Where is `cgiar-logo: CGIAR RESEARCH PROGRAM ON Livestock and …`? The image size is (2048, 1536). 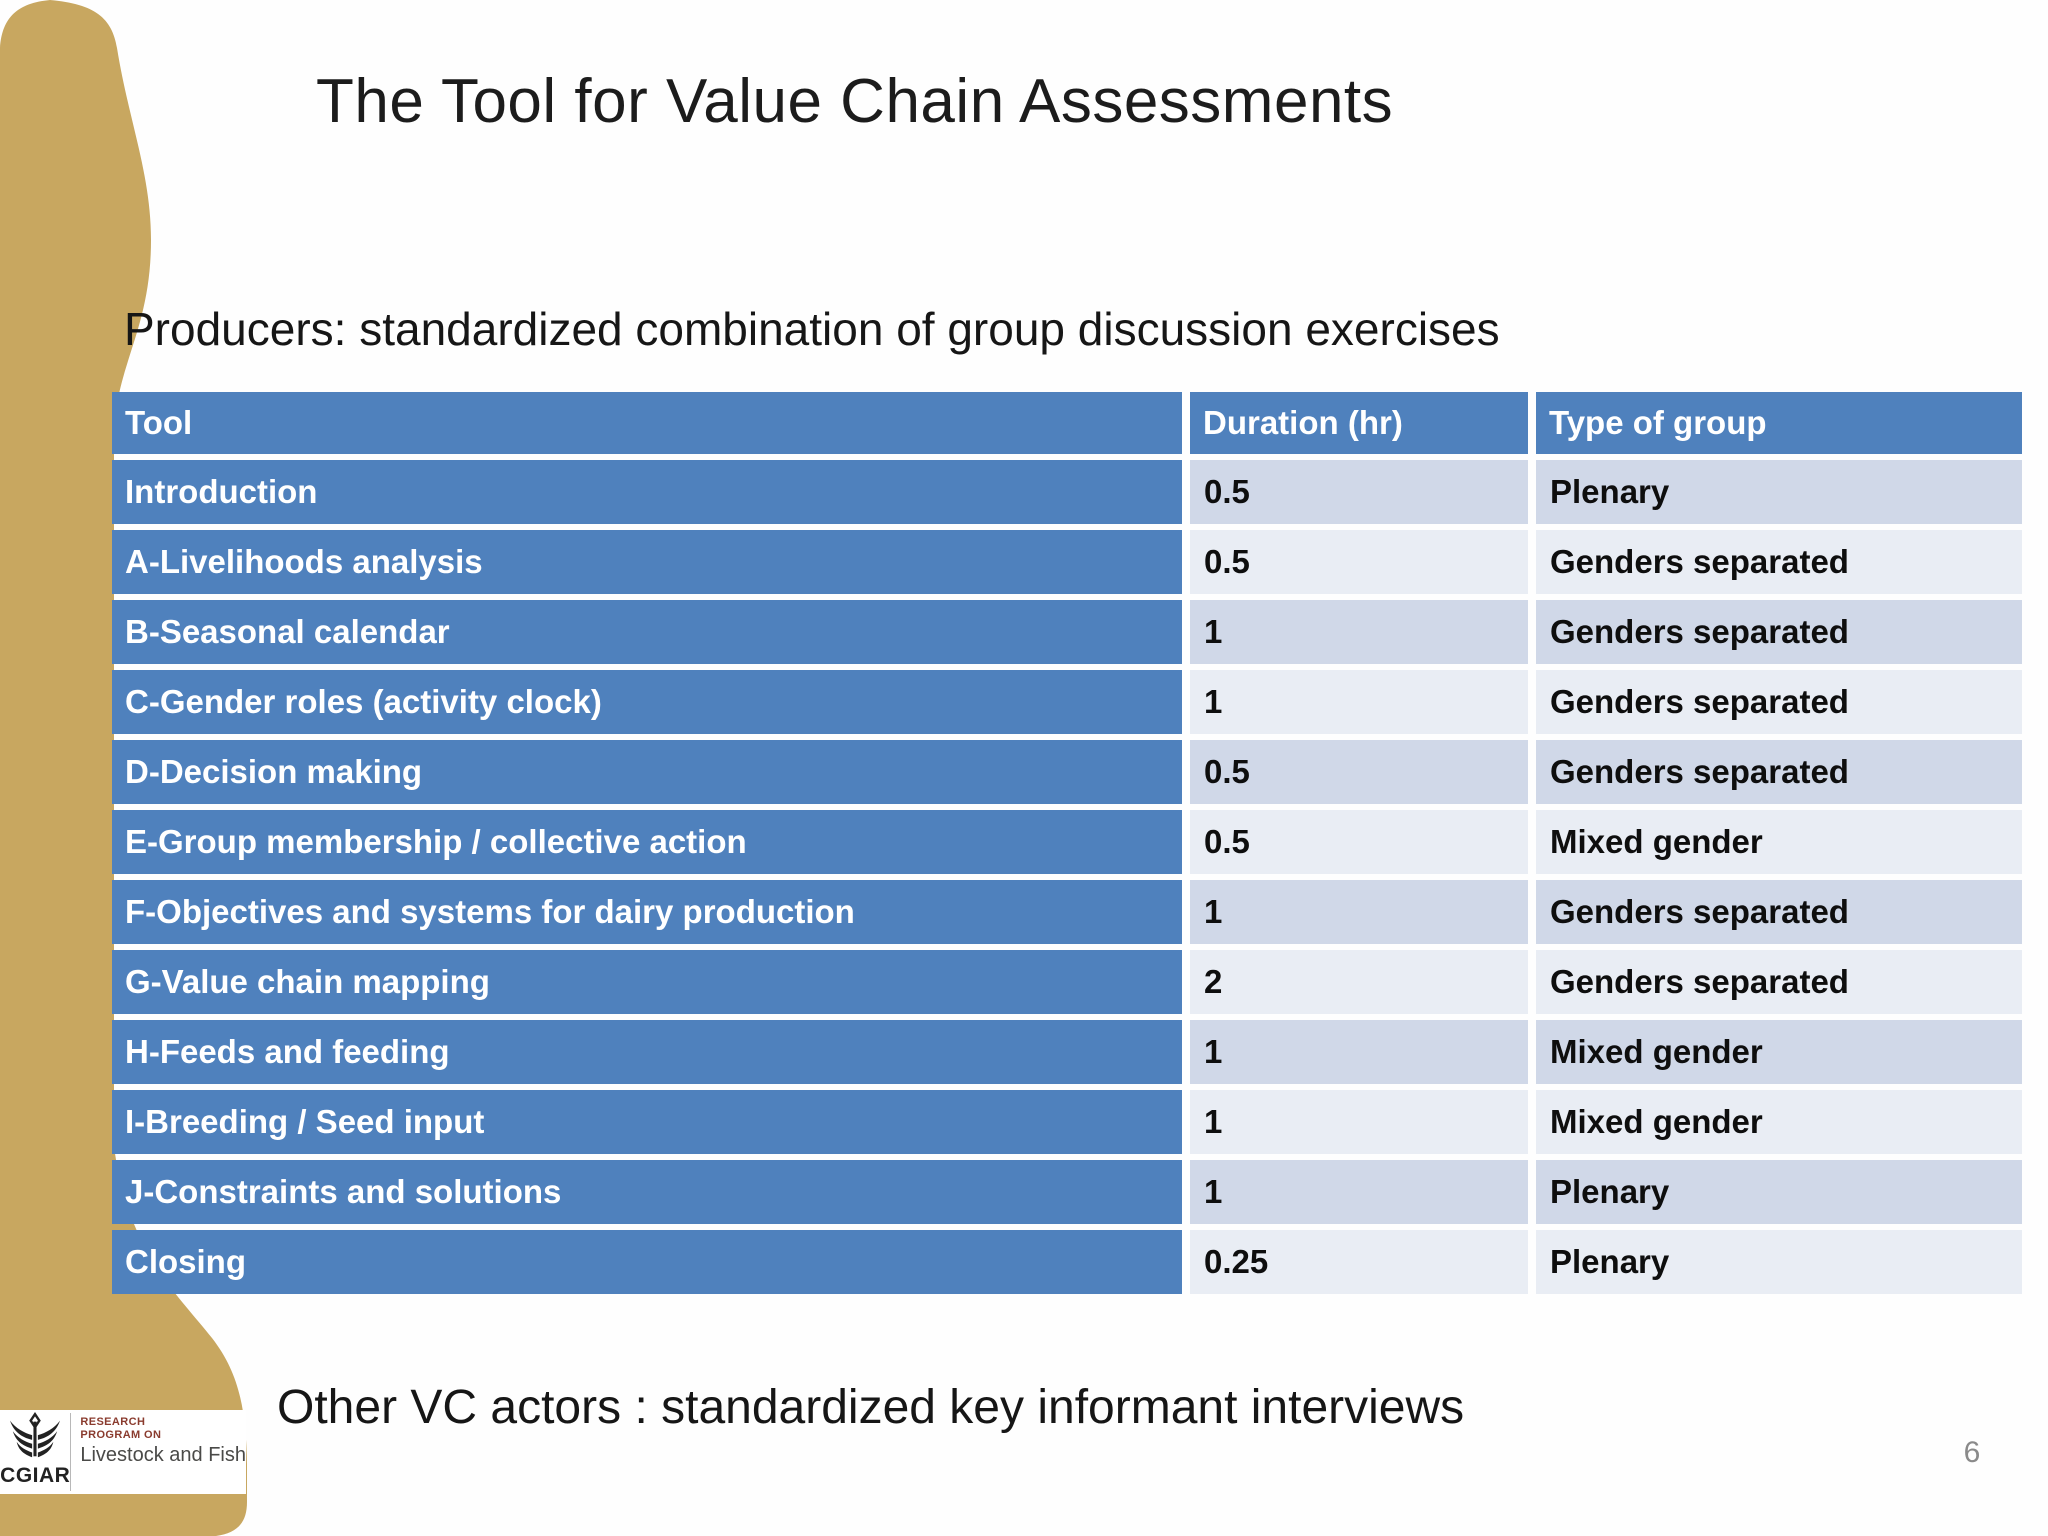
cgiar-logo: CGIAR RESEARCH PROGRAM ON Livestock and … is located at coordinates (123, 1452).